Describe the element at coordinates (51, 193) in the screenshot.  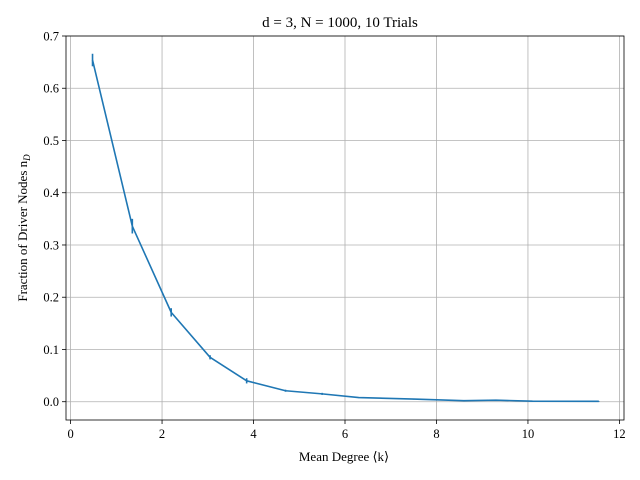
I see `y-tick-label: 0.4` at that location.